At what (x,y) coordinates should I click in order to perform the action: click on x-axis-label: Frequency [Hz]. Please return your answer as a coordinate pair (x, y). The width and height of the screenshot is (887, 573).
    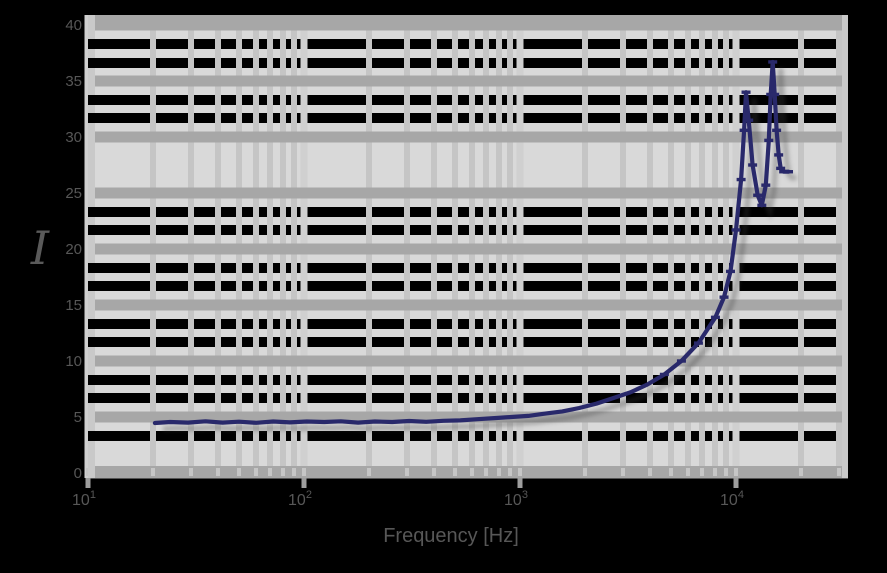
    Looking at the image, I should click on (451, 536).